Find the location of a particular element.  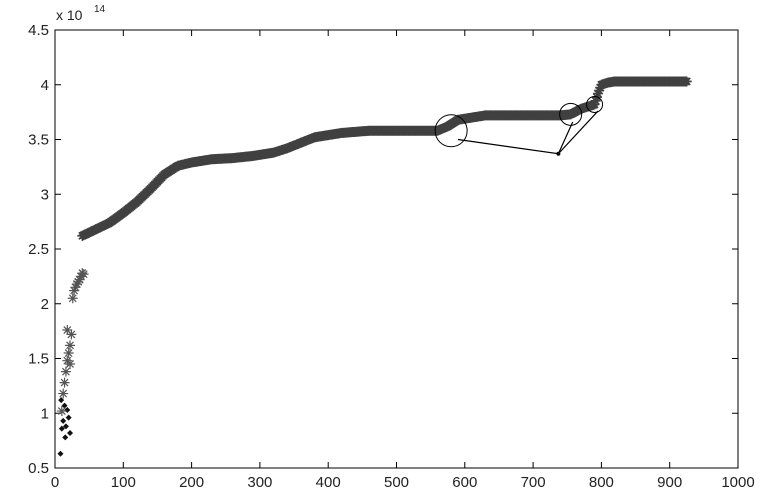

y-tick-label: 0.5 is located at coordinates (38, 468).